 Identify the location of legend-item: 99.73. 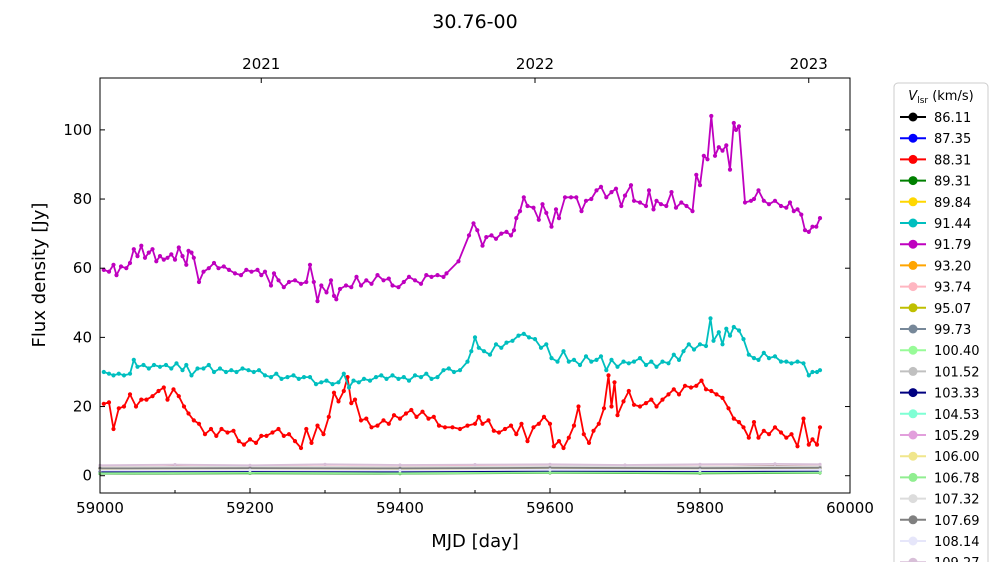
(935, 330).